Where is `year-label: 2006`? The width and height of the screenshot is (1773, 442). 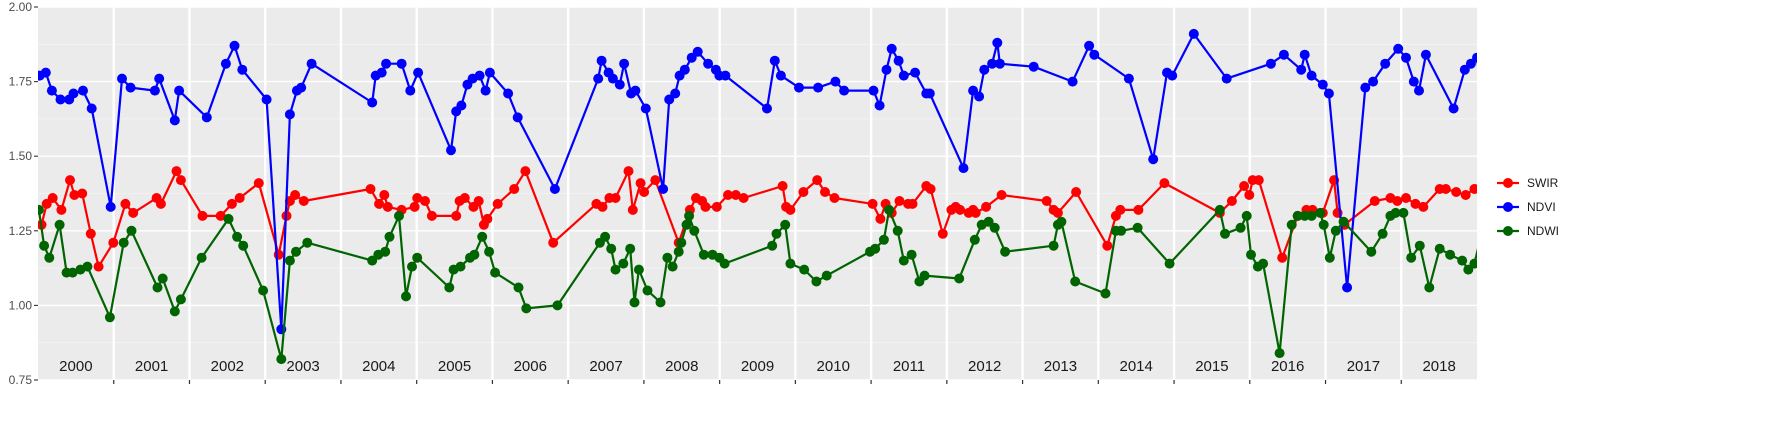 year-label: 2006 is located at coordinates (530, 366).